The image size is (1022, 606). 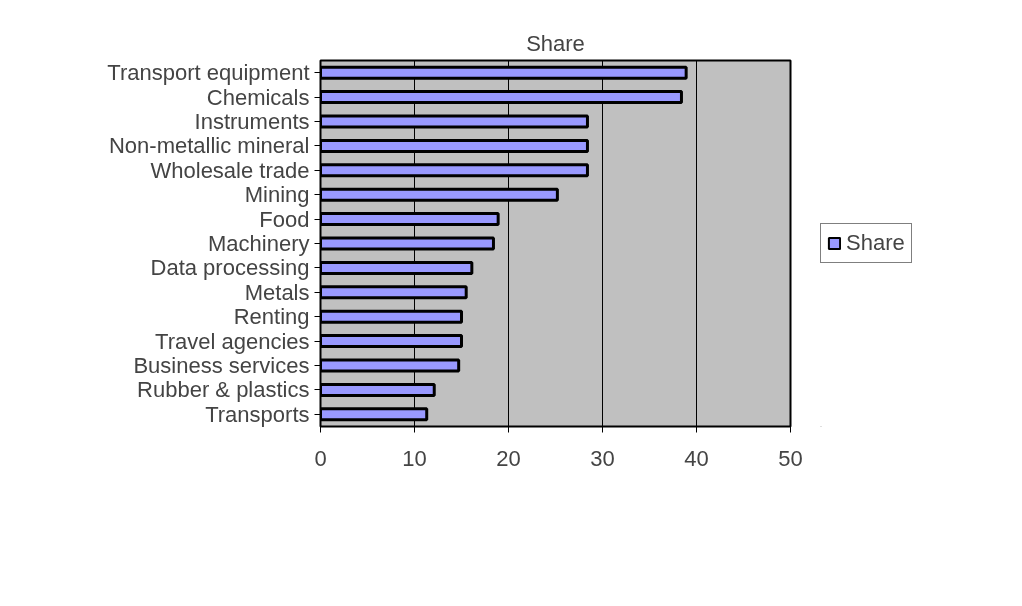 I want to click on y-tick-label: Food, so click(x=284, y=219).